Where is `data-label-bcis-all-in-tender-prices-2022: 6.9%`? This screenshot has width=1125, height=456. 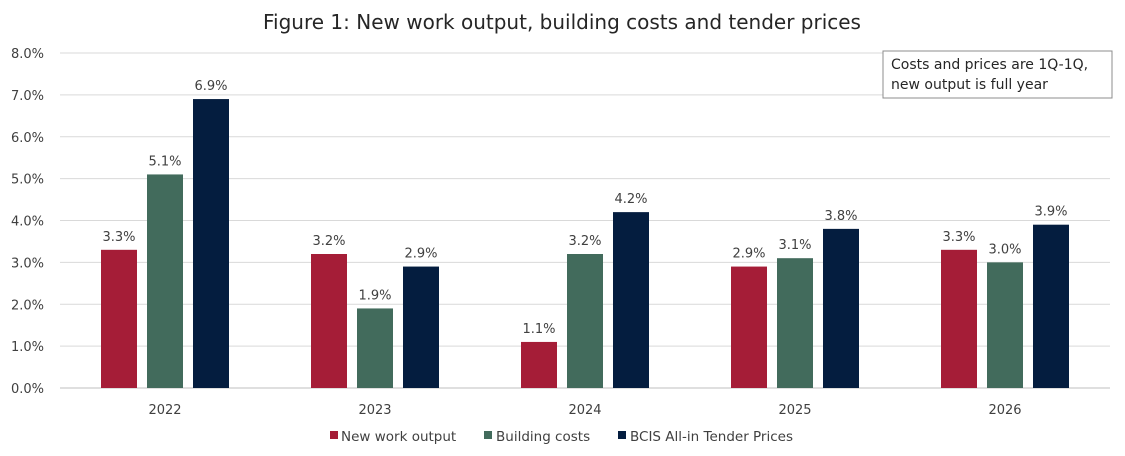 data-label-bcis-all-in-tender-prices-2022: 6.9% is located at coordinates (210, 86).